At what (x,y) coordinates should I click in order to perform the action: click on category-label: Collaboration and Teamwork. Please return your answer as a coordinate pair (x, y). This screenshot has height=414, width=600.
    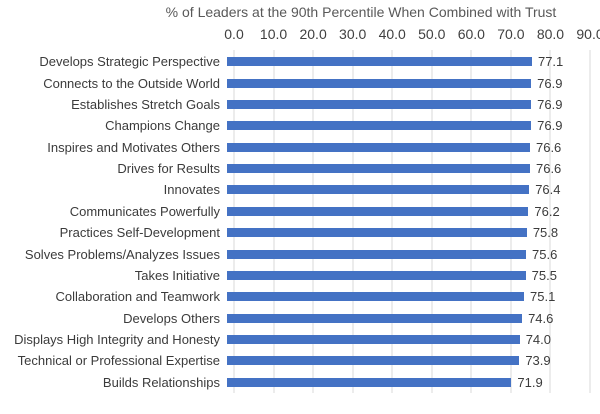
    Looking at the image, I should click on (137, 297).